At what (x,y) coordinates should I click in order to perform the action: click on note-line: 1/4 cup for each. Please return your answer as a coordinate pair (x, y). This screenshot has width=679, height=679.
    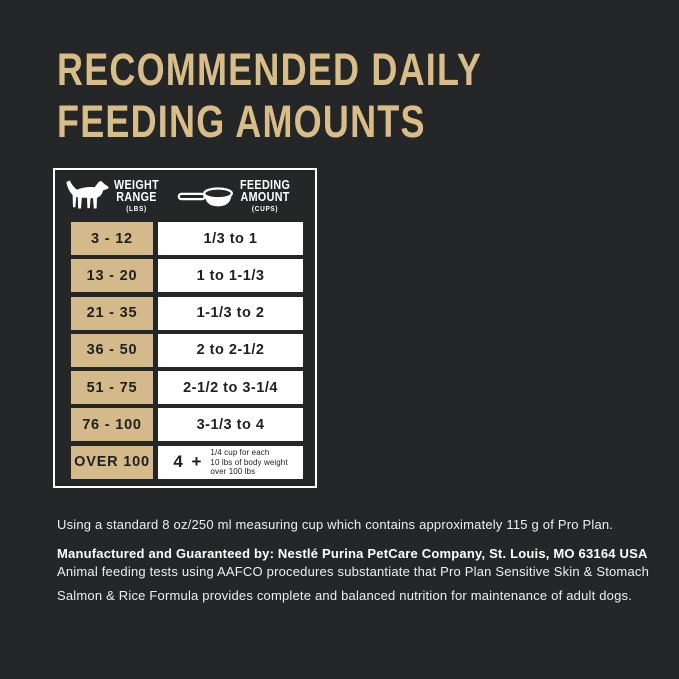
    Looking at the image, I should click on (240, 453).